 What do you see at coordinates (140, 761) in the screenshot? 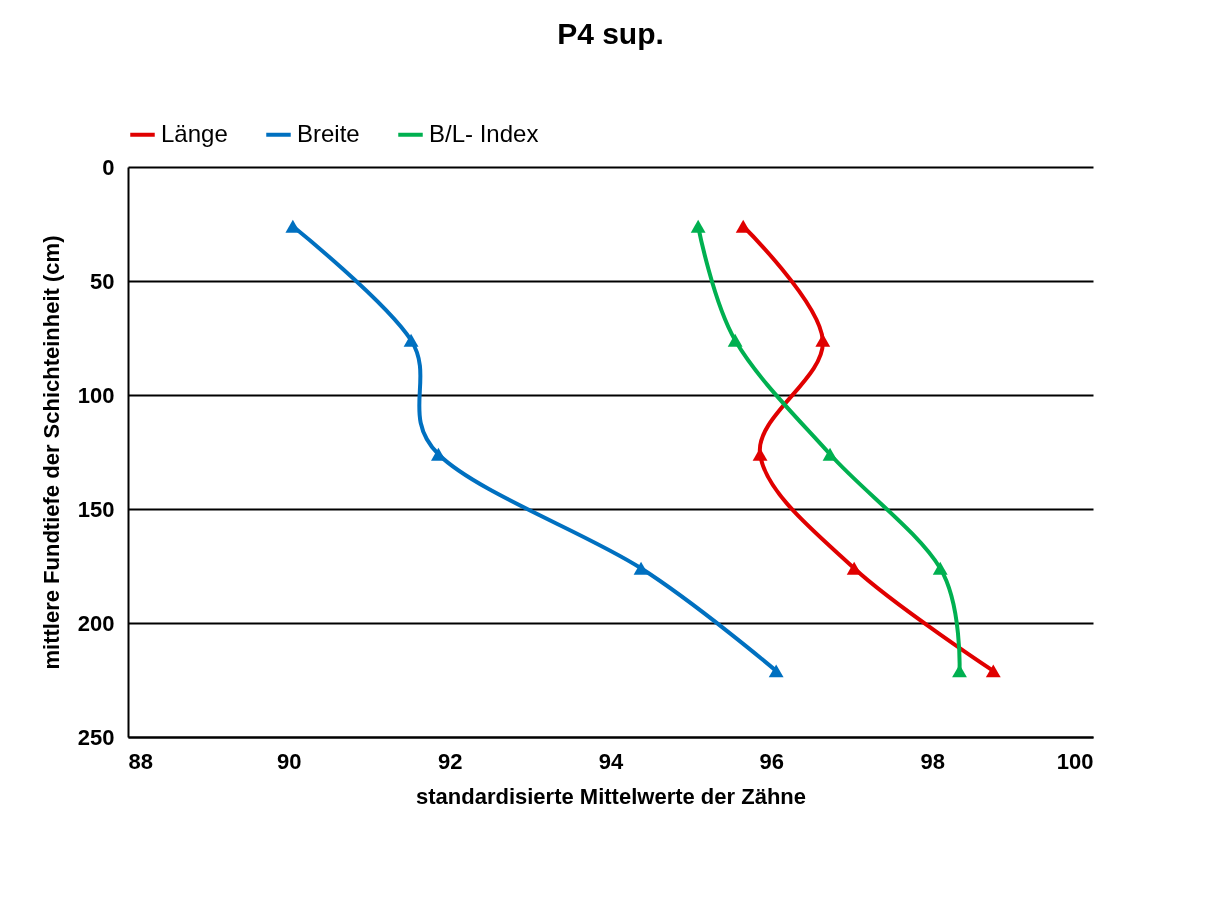
I see `x-tick-label: 88` at bounding box center [140, 761].